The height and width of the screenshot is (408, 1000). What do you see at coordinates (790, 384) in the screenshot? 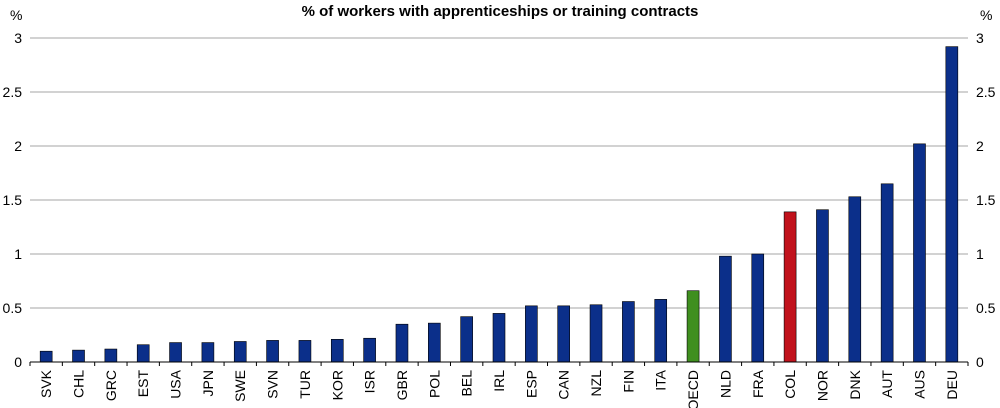
I see `x-tick-label-col: COL` at bounding box center [790, 384].